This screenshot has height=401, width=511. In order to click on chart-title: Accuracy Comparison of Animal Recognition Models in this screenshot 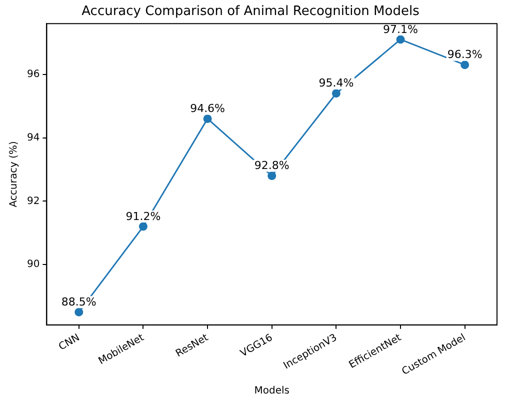, I will do `click(251, 12)`.